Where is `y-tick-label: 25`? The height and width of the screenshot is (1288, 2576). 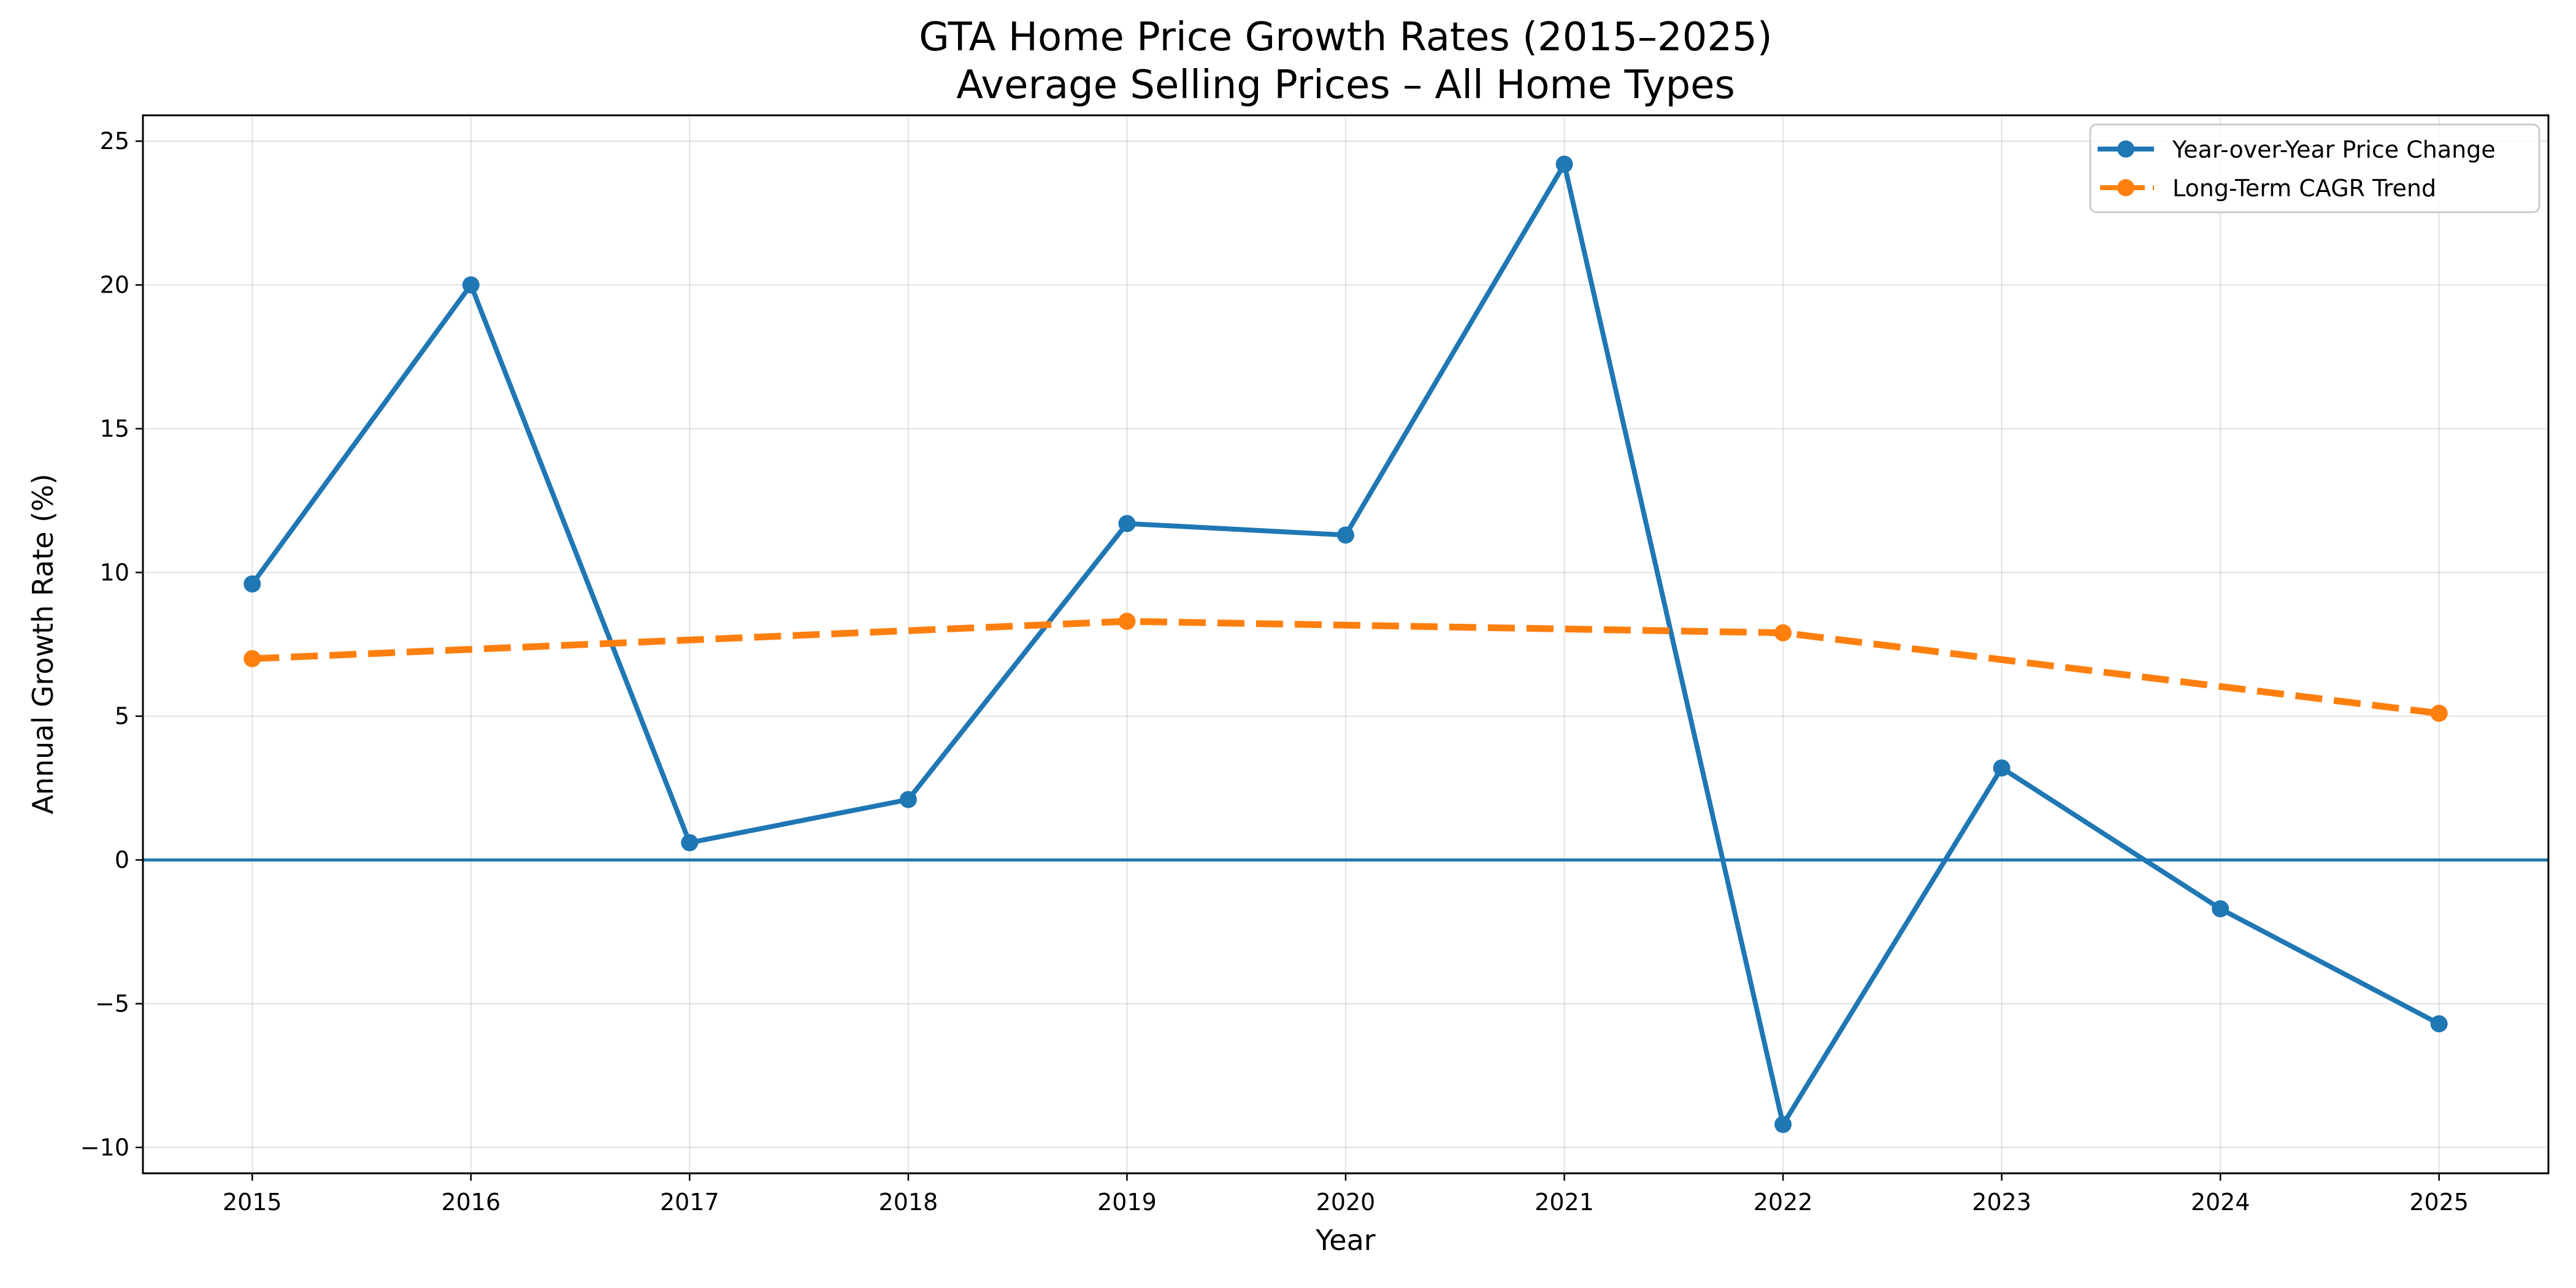 y-tick-label: 25 is located at coordinates (114, 141).